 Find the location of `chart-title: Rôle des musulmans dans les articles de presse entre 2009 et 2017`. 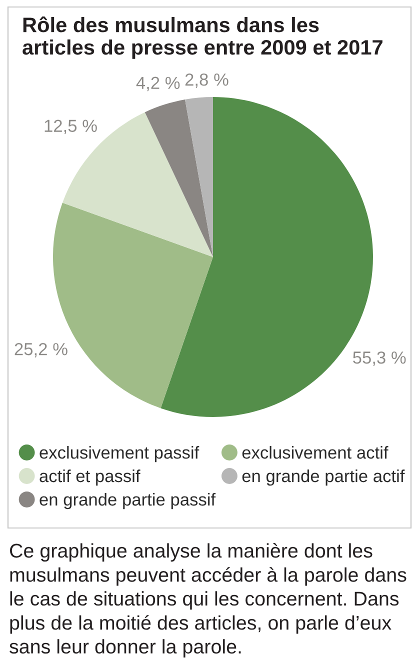

chart-title: Rôle des musulmans dans les articles de presse entre 2009 et 2017 is located at coordinates (202, 37).